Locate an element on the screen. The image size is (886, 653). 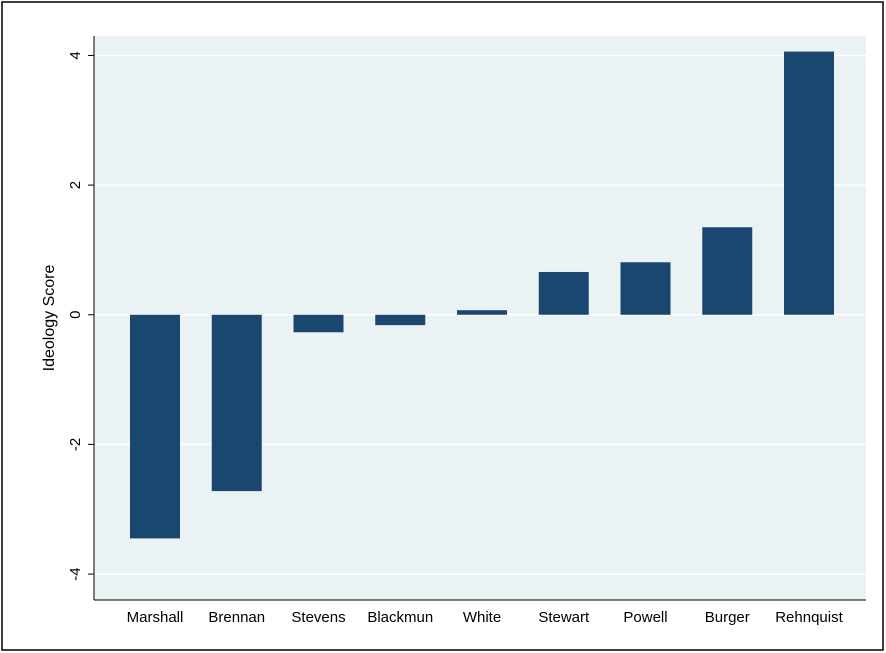
y-tick-label: 4 is located at coordinates (75, 55).